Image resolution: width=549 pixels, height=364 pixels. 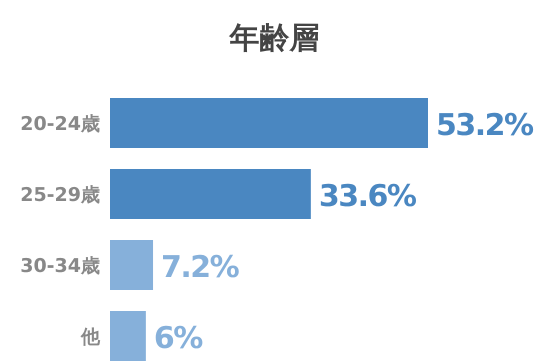 I want to click on y-tick-label: 25-29歳, so click(x=60, y=195).